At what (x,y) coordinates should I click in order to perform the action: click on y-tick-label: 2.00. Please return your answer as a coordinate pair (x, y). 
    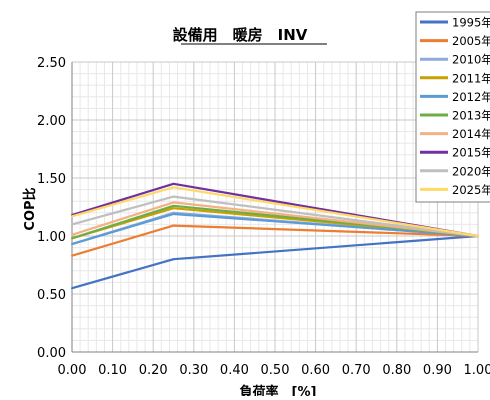
    Looking at the image, I should click on (51, 121).